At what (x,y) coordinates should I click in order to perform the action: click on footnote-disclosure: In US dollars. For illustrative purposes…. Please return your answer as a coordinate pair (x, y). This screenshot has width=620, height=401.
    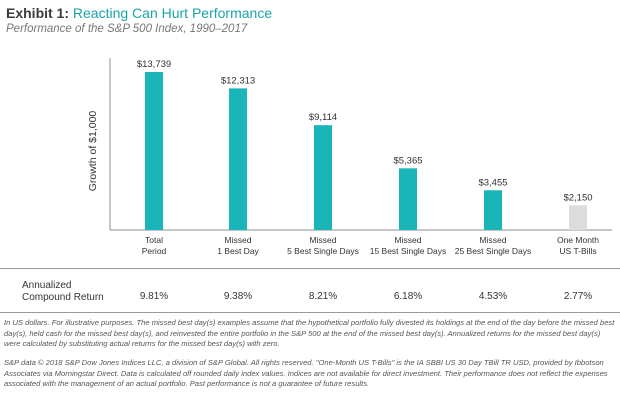
    Looking at the image, I should click on (309, 333).